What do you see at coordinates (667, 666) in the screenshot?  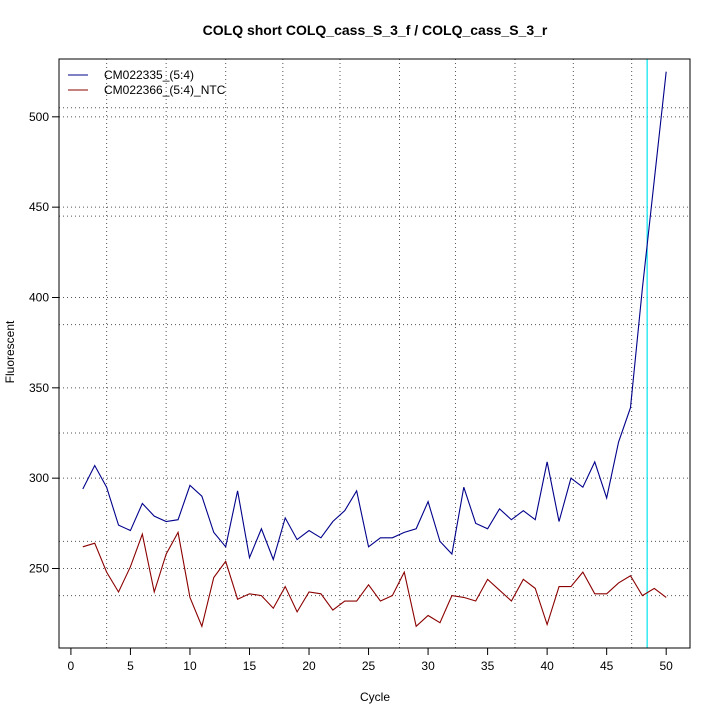 I see `x-tick-label: 50` at bounding box center [667, 666].